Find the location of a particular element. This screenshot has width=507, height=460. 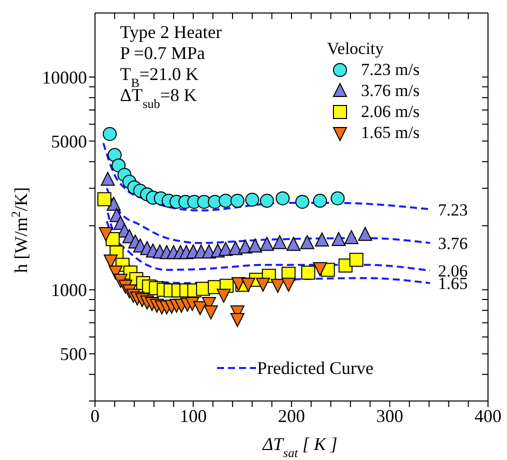

x-tick-label: 200 is located at coordinates (291, 416).